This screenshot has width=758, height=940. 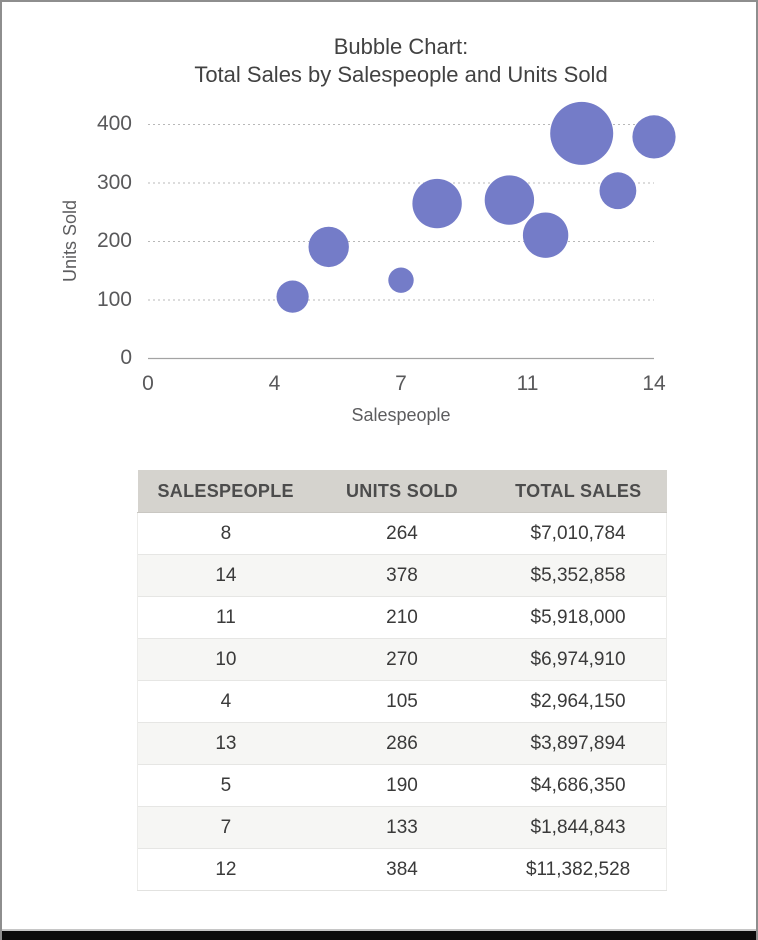 What do you see at coordinates (225, 869) in the screenshot?
I see `table-cell: 12` at bounding box center [225, 869].